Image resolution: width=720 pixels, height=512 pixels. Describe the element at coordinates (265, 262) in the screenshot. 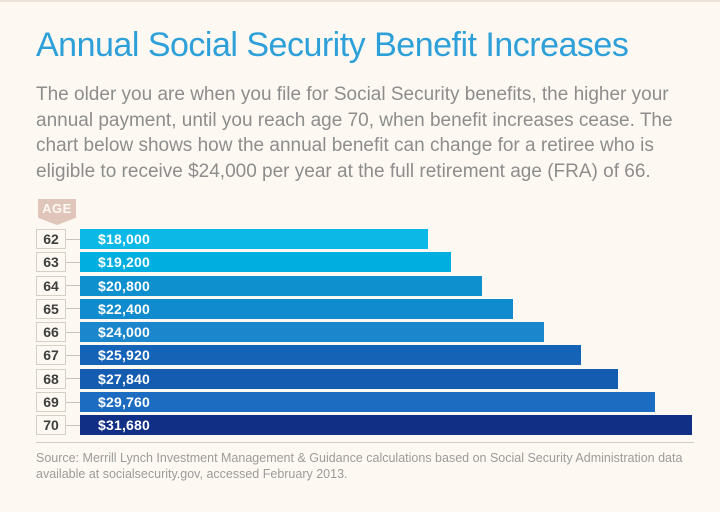

I see `bar-age-63: $19,200` at that location.